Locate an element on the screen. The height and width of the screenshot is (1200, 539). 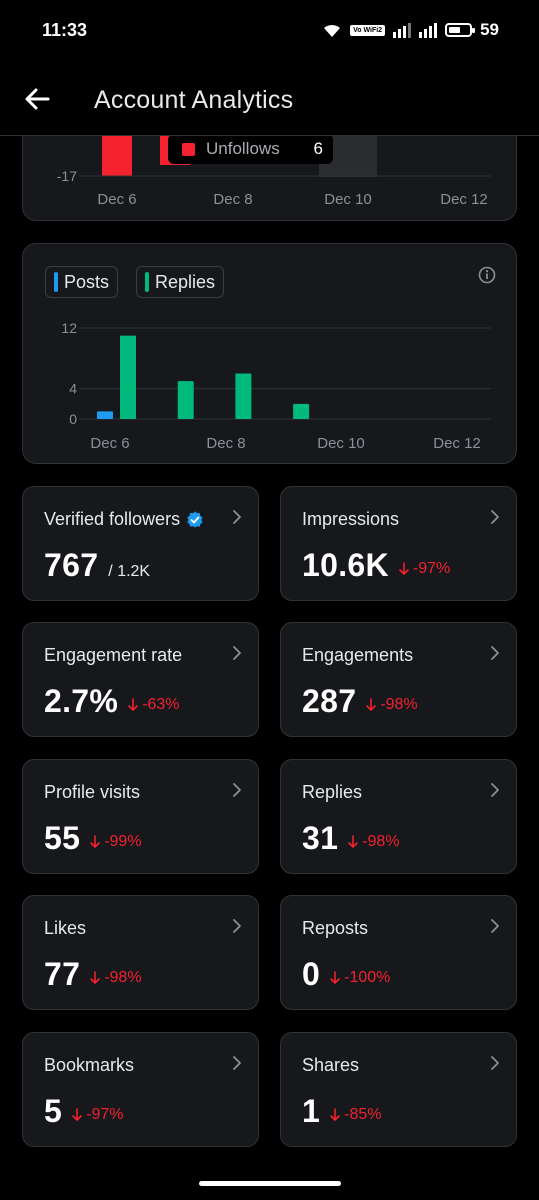
home-indicator is located at coordinates (270, 1183).